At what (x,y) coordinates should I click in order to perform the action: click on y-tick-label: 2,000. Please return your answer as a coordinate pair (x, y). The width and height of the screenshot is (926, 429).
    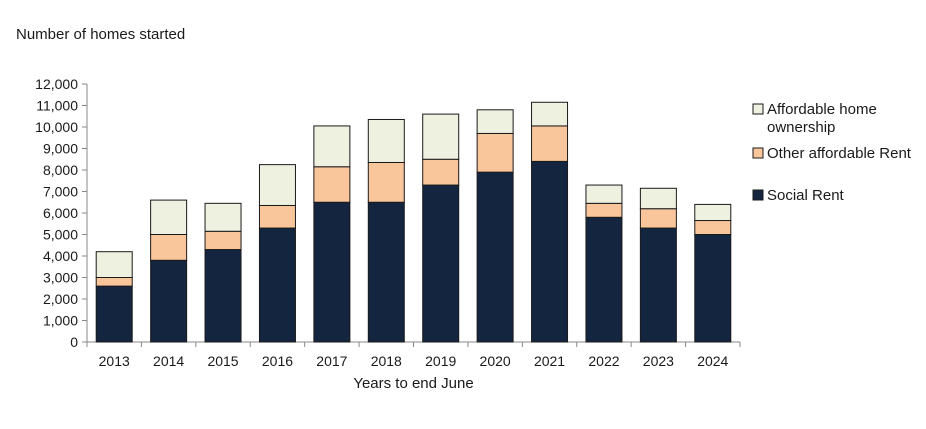
    Looking at the image, I should click on (60, 299).